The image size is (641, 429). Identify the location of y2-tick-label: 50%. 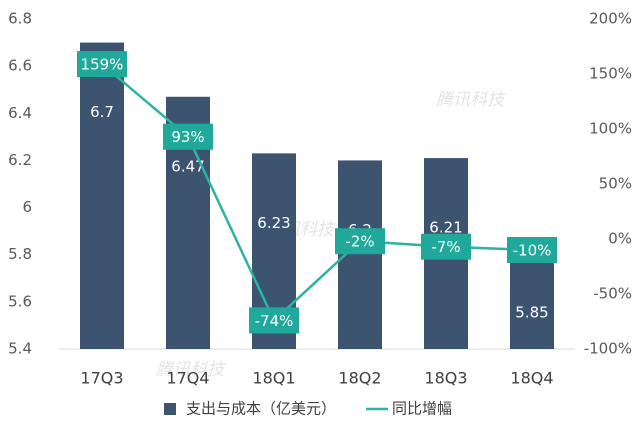
(615, 184).